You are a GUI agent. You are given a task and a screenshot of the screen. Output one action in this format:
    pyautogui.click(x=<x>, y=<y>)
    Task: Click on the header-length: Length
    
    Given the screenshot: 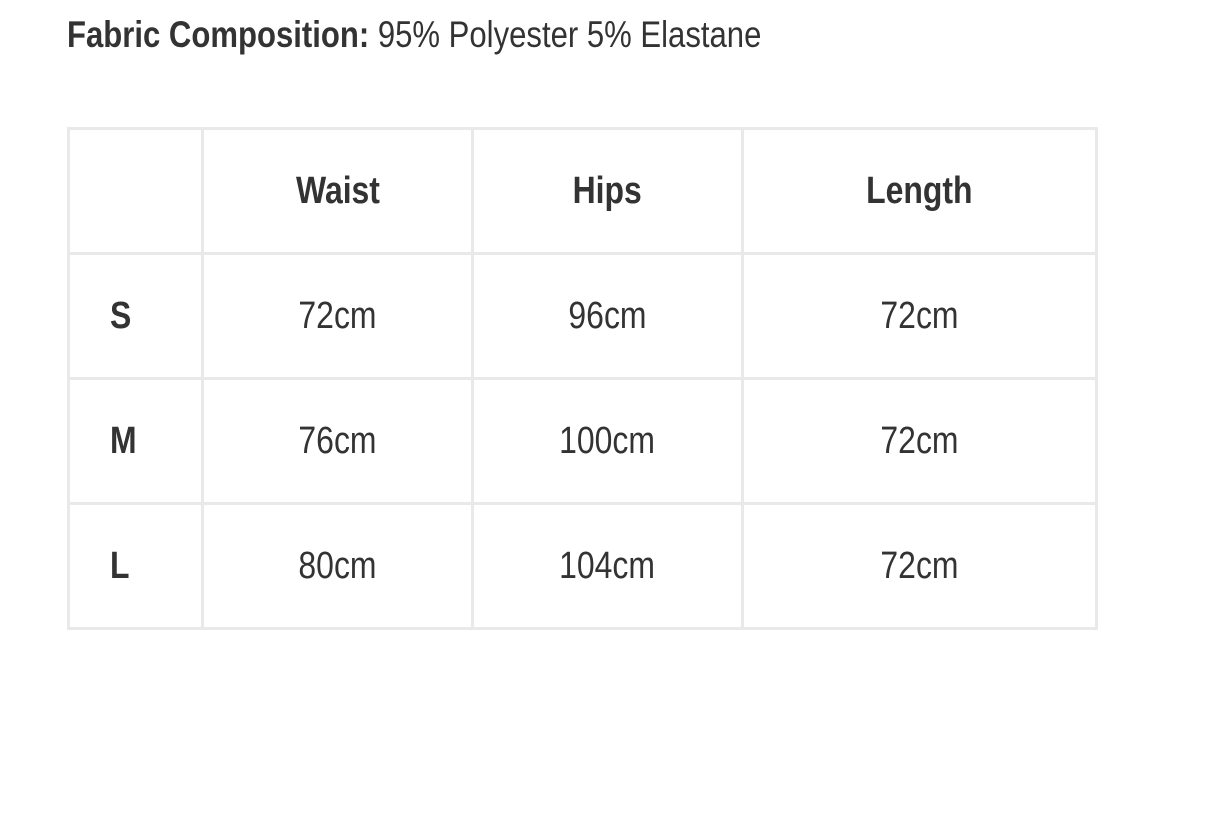 What is the action you would take?
    pyautogui.click(x=919, y=191)
    